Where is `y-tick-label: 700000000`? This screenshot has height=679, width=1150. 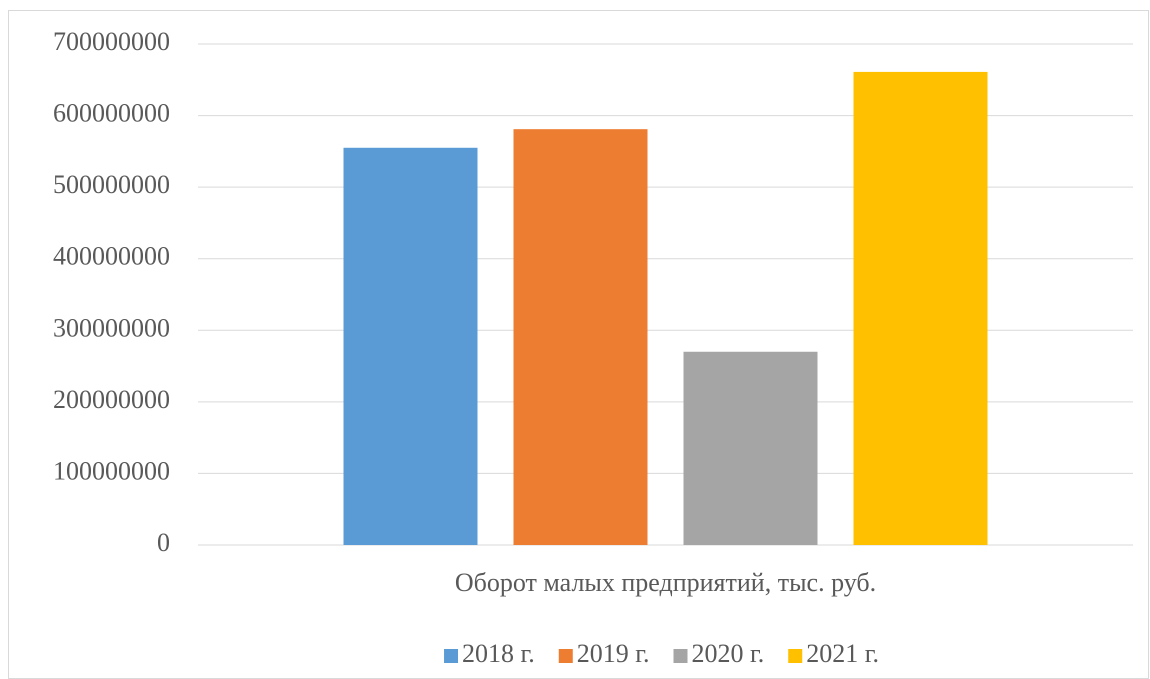 y-tick-label: 700000000 is located at coordinates (111, 41).